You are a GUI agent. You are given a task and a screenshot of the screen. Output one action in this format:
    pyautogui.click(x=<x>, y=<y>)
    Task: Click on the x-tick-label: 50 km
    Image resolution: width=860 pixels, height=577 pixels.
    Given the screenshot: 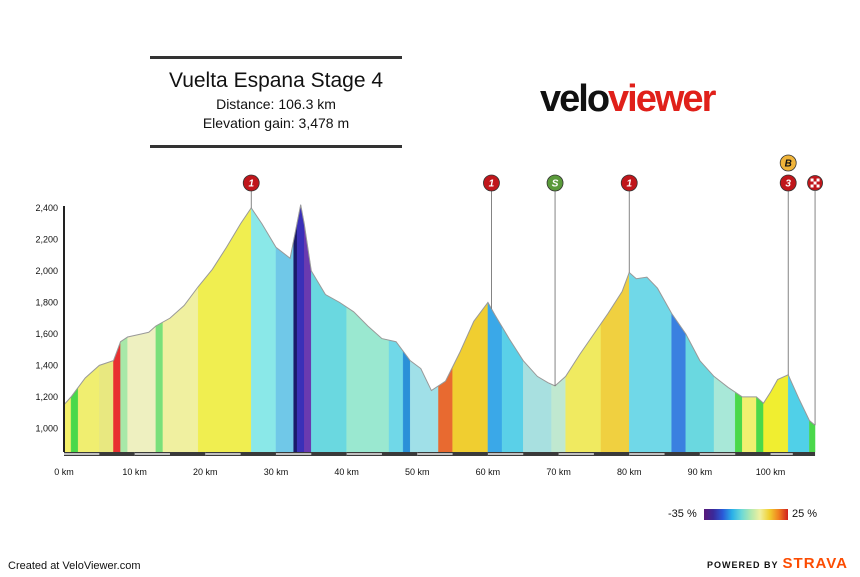 What is the action you would take?
    pyautogui.click(x=417, y=472)
    